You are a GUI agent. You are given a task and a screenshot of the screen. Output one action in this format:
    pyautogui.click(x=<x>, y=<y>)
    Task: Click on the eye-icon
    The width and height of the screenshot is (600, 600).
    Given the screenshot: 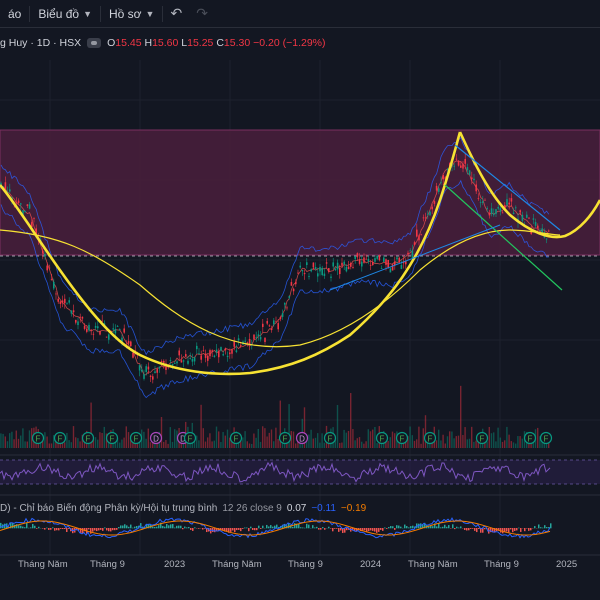 What is the action you would take?
    pyautogui.click(x=94, y=43)
    